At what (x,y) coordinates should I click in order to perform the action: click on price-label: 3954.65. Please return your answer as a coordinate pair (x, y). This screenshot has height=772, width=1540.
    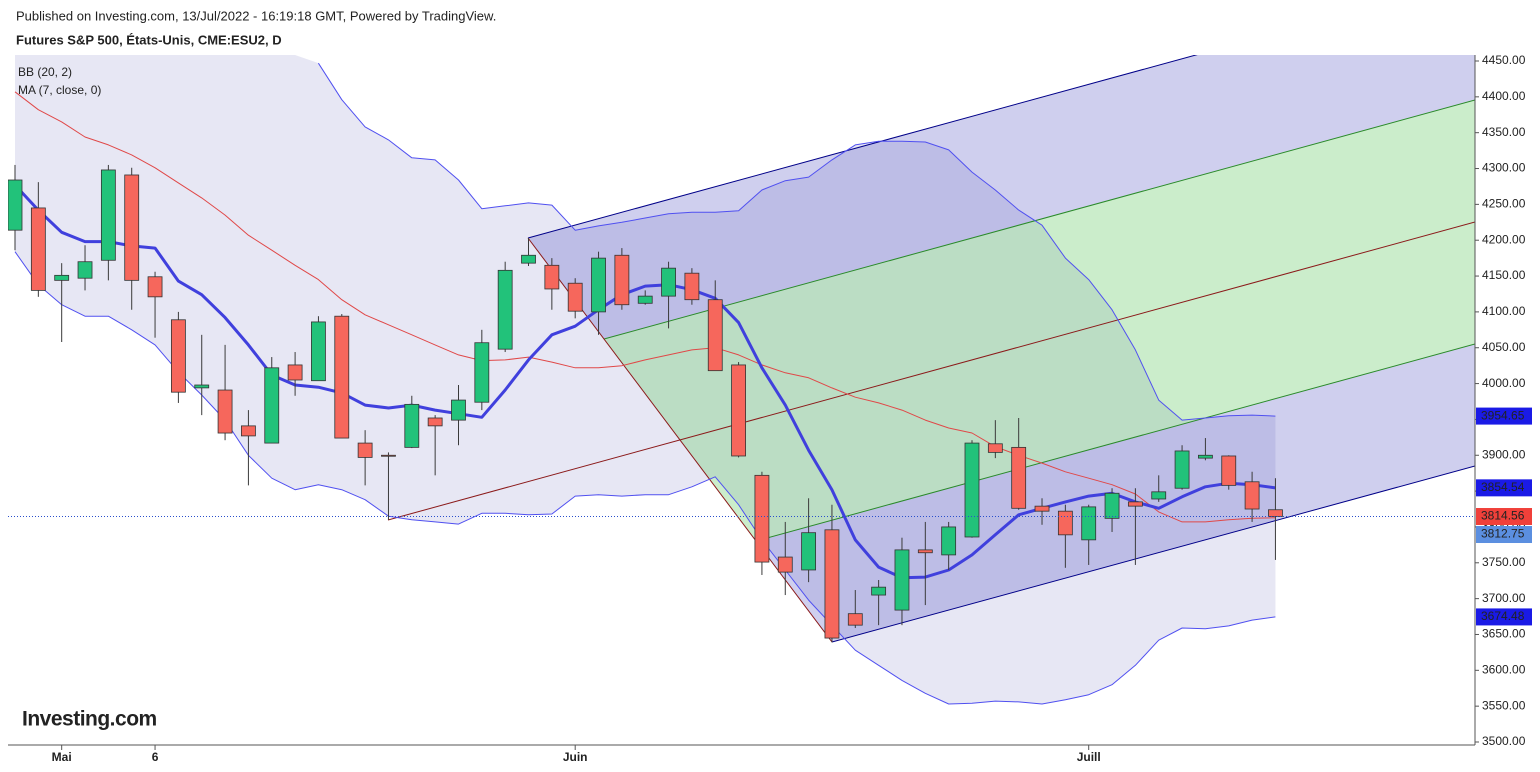
    Looking at the image, I should click on (1503, 415).